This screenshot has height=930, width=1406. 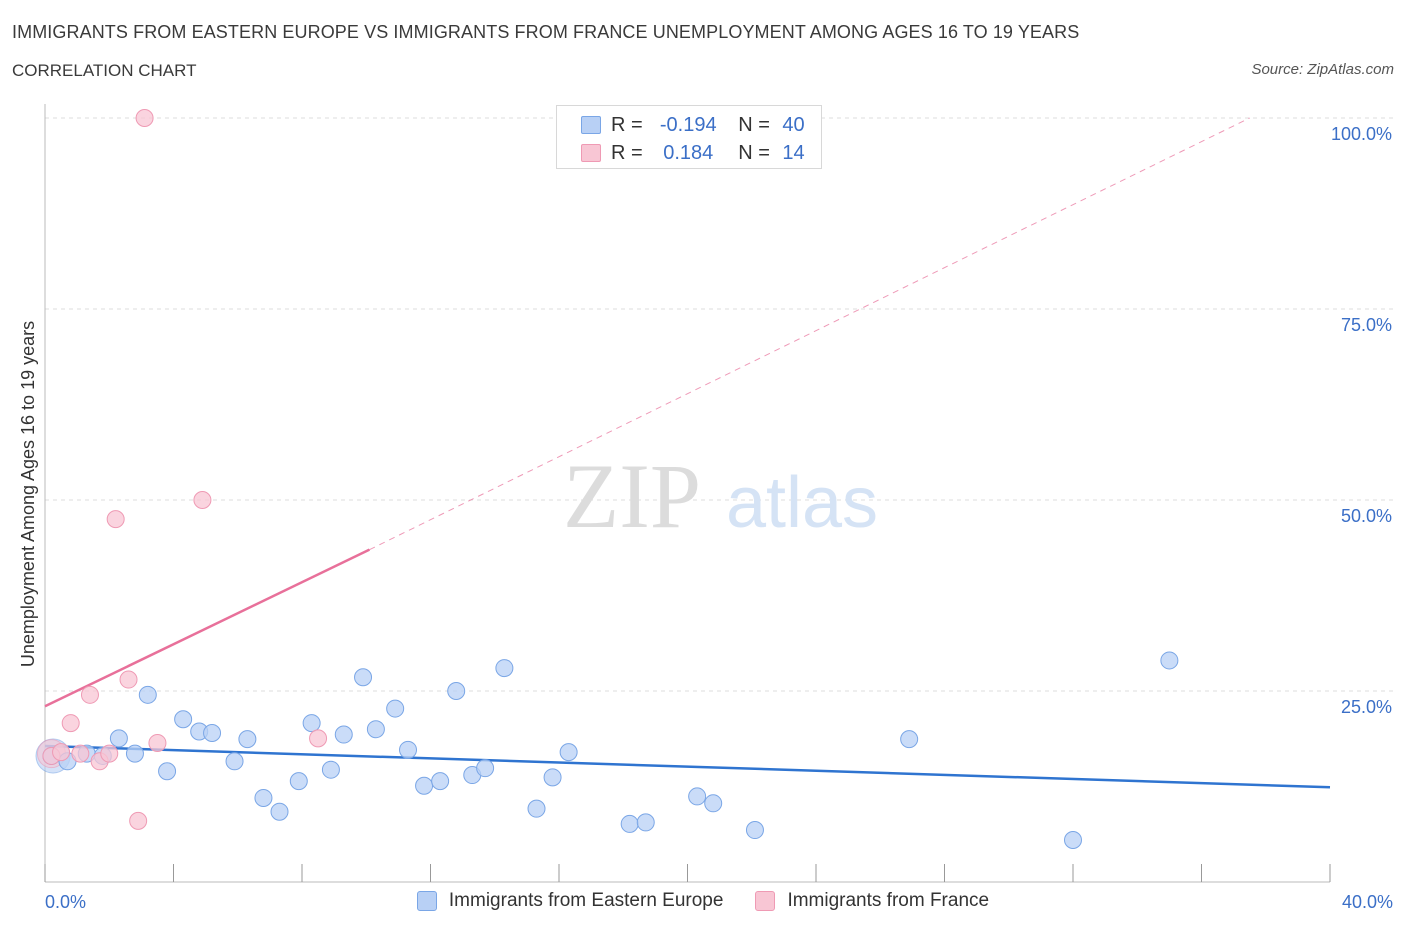 What do you see at coordinates (765, 901) in the screenshot?
I see `series-swatch-pink` at bounding box center [765, 901].